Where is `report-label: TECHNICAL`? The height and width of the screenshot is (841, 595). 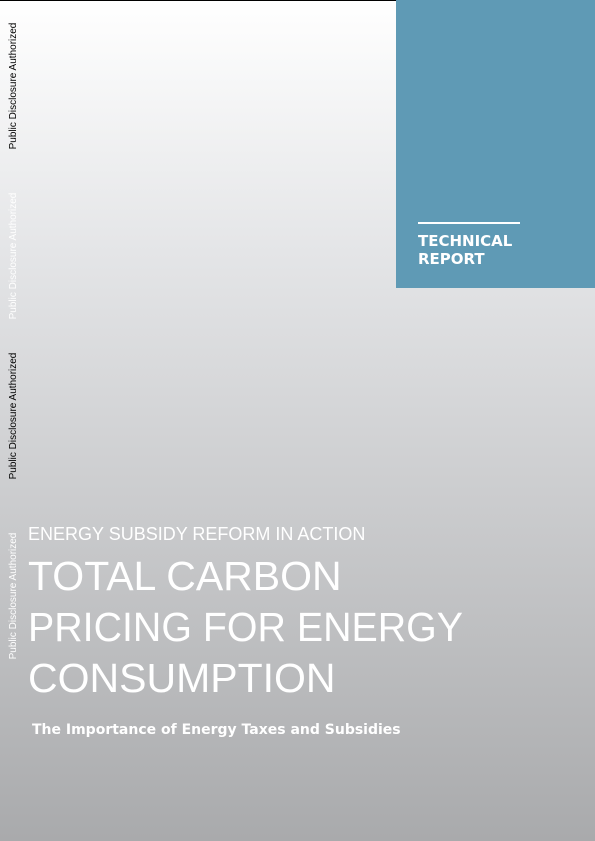
report-label: TECHNICAL is located at coordinates (465, 241).